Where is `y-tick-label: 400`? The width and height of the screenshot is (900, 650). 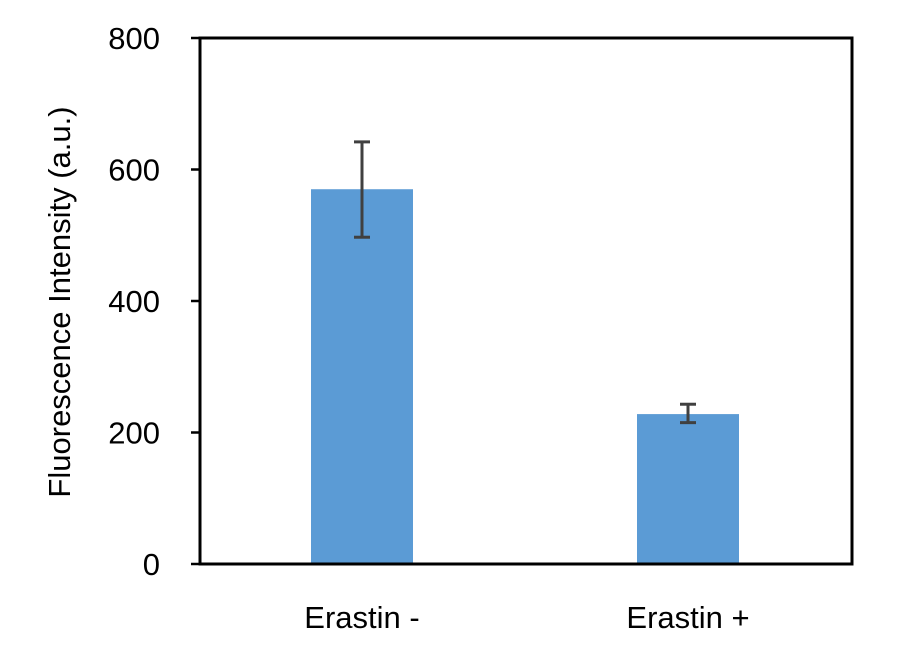
y-tick-label: 400 is located at coordinates (134, 301).